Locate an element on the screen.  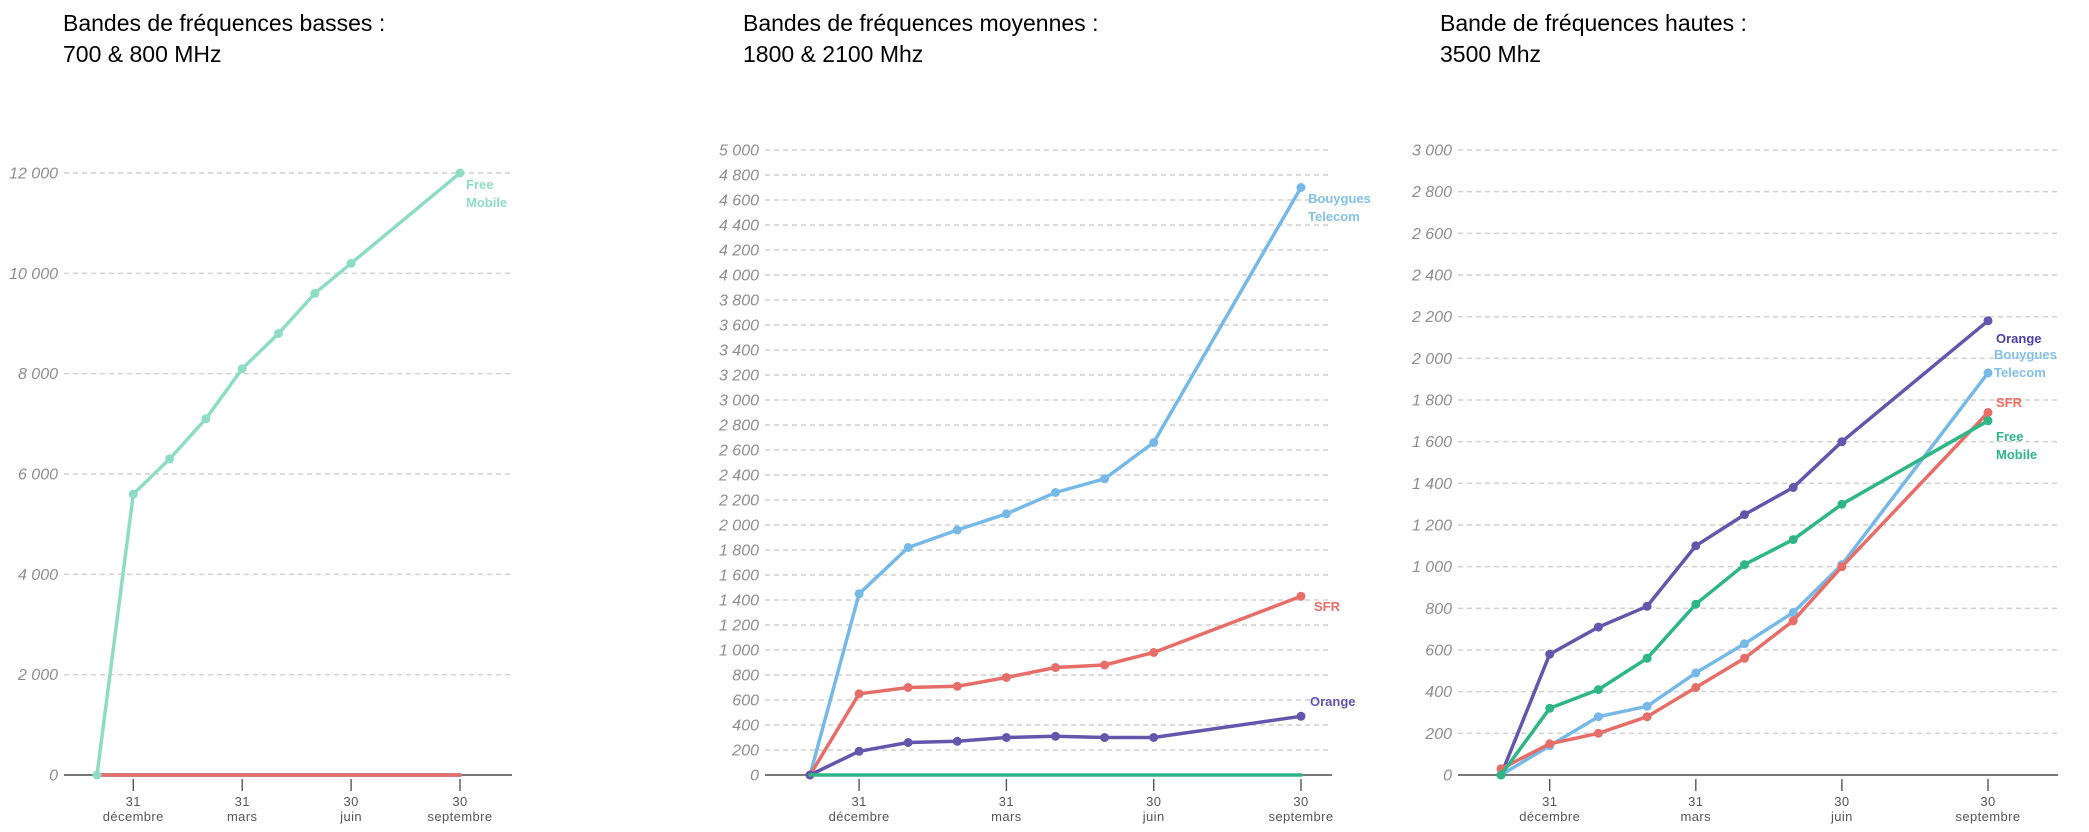
x-tick-label: décembre is located at coordinates (859, 816).